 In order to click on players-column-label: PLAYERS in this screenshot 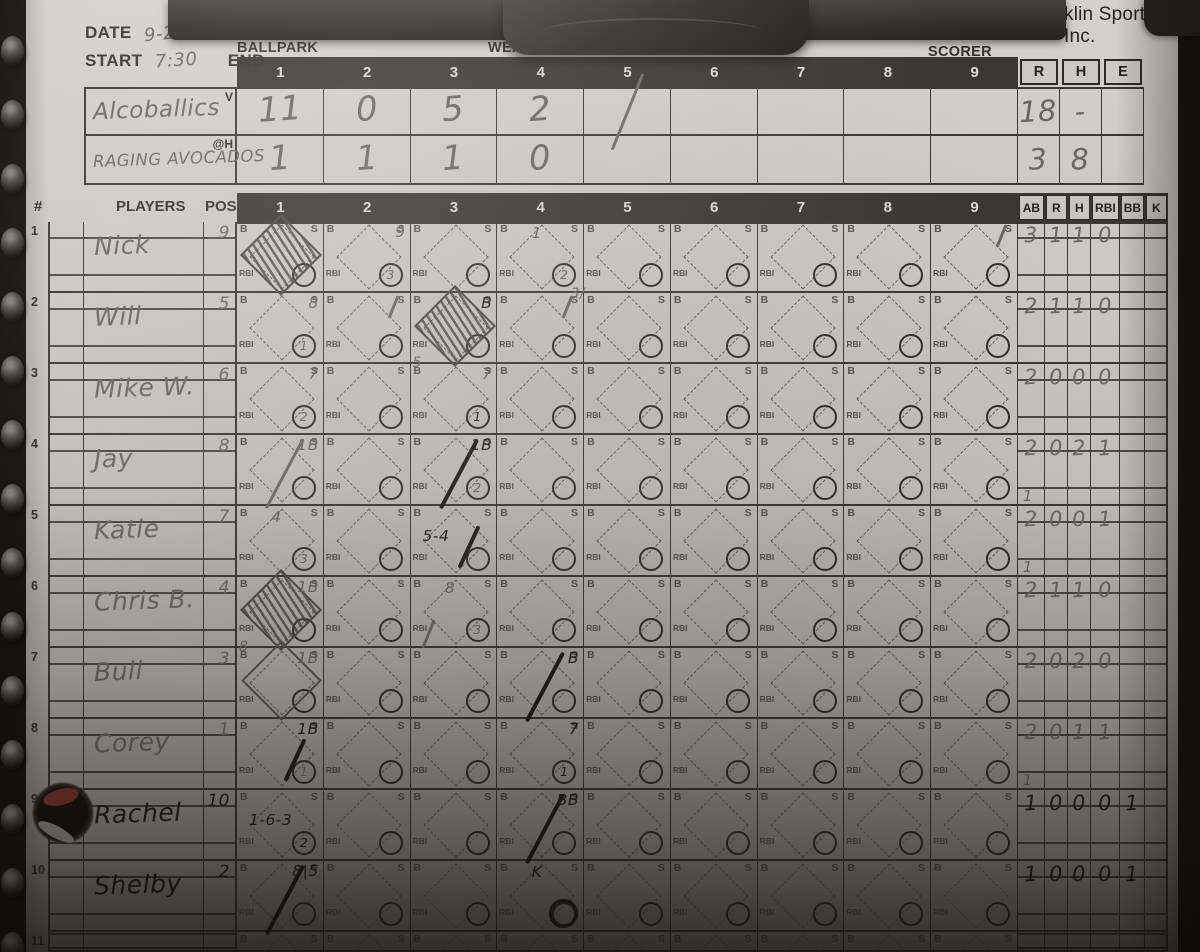, I will do `click(151, 206)`.